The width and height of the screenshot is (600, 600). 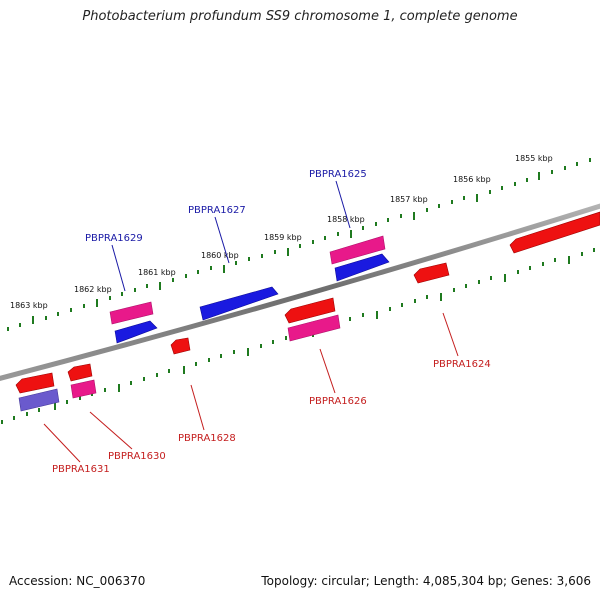 I want to click on scale-label: 1858 kbp, so click(x=346, y=219).